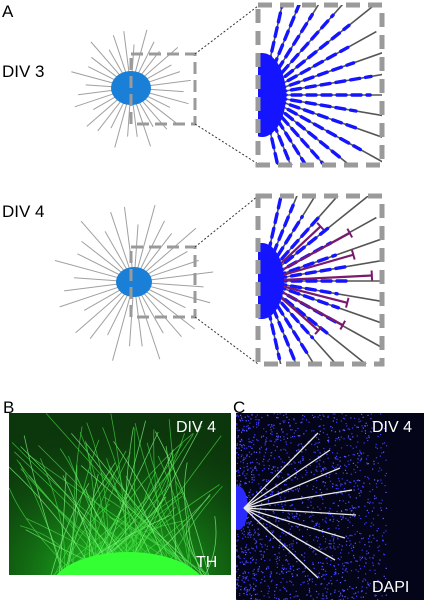  Describe the element at coordinates (87, 520) in the screenshot. I see `th-neurite-strand` at that location.